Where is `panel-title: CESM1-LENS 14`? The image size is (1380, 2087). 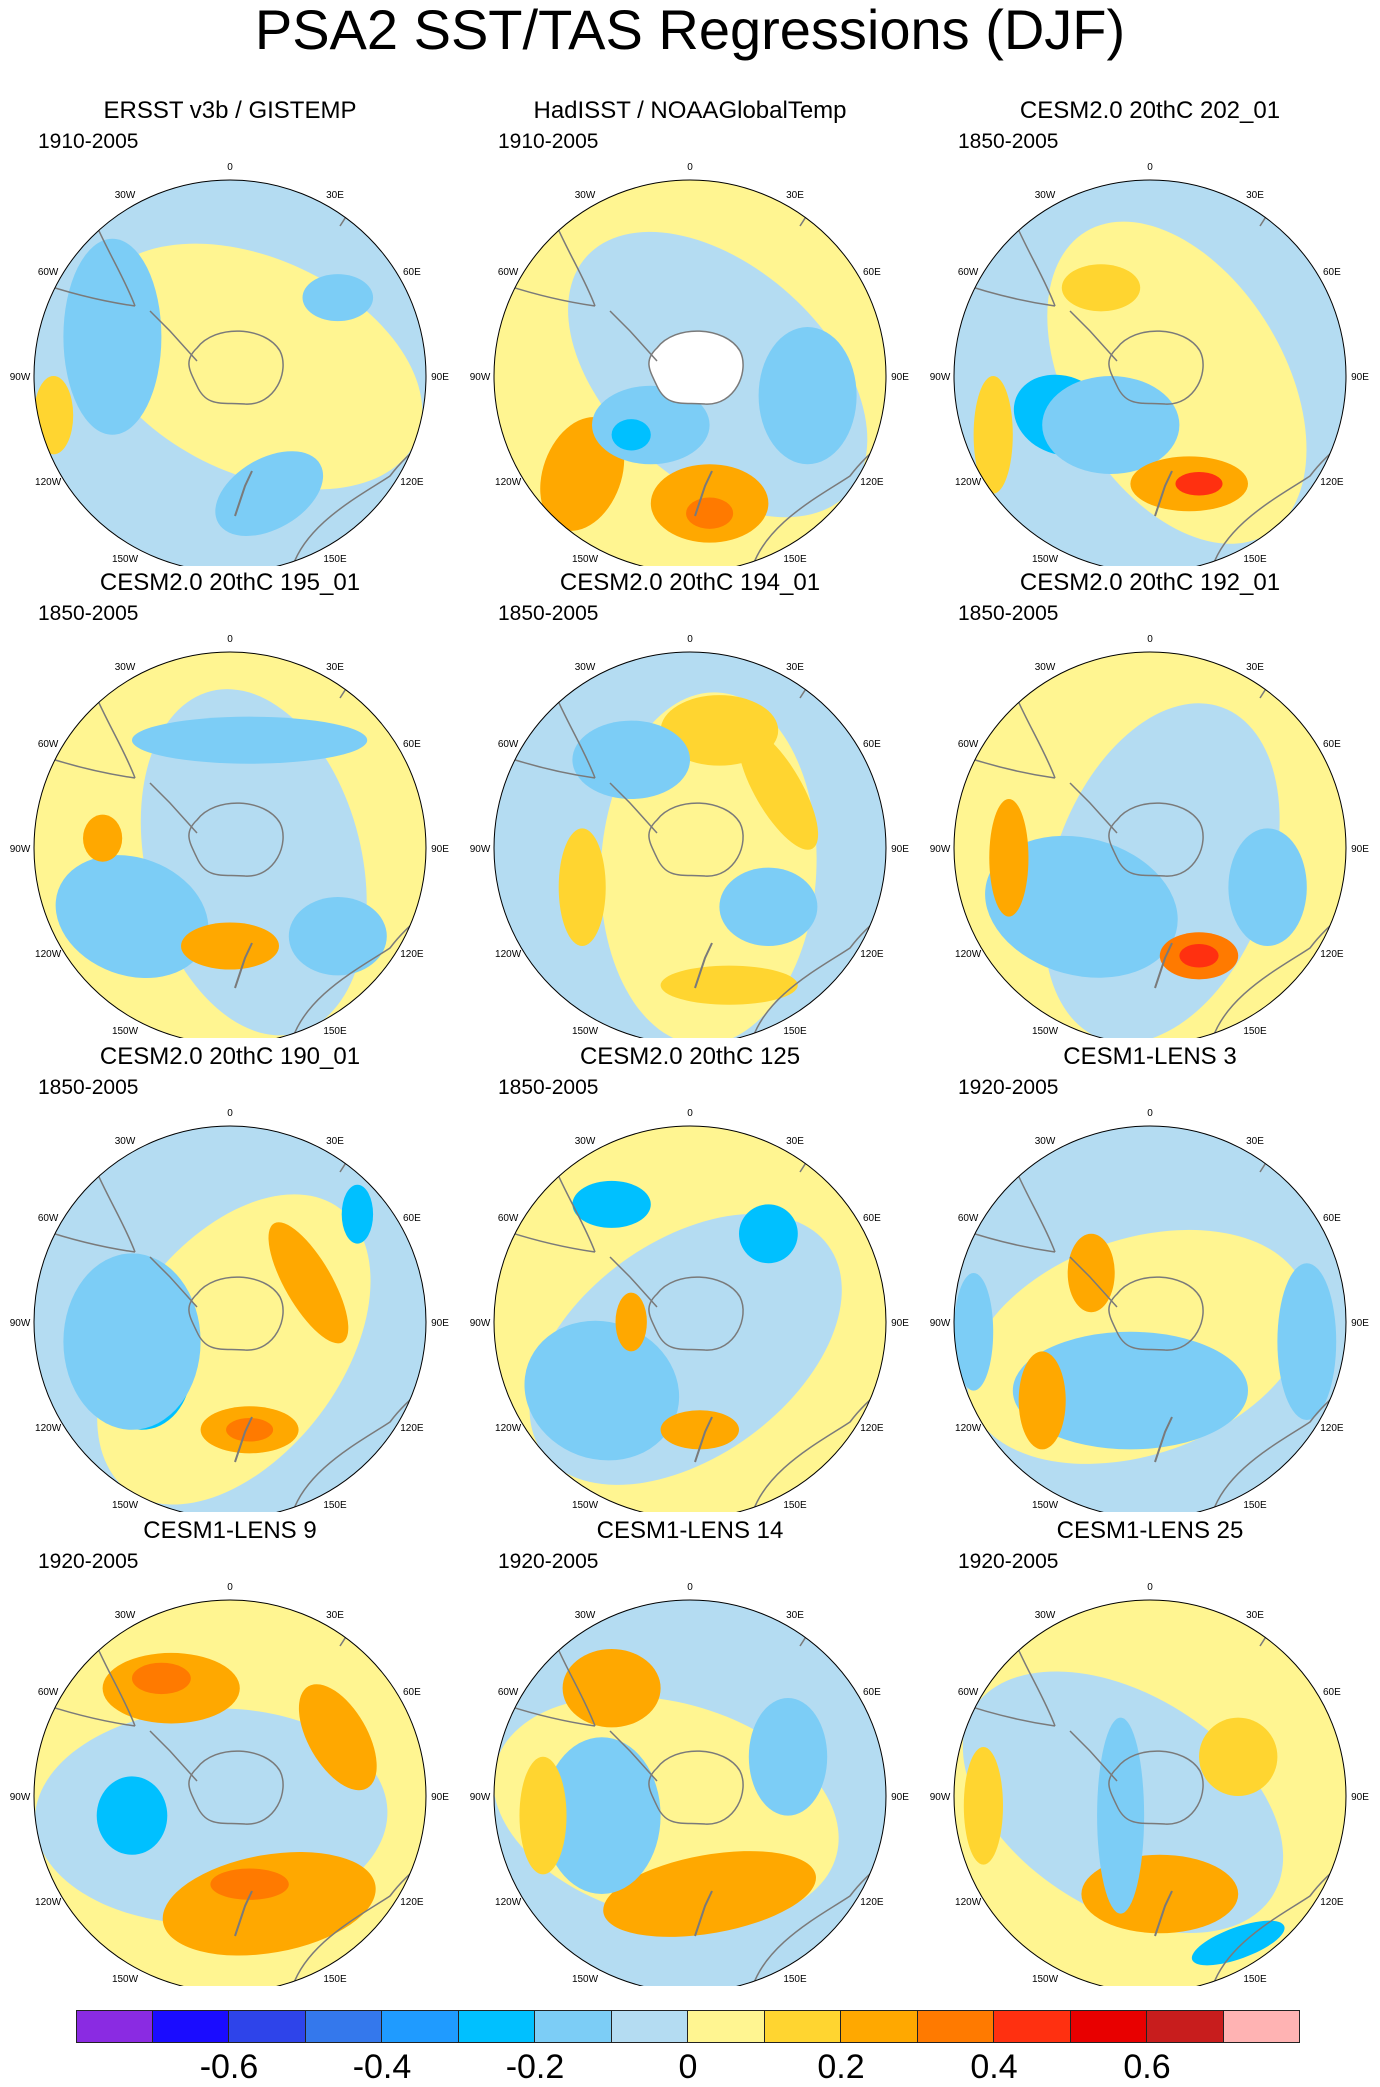 panel-title: CESM1-LENS 14 is located at coordinates (690, 1530).